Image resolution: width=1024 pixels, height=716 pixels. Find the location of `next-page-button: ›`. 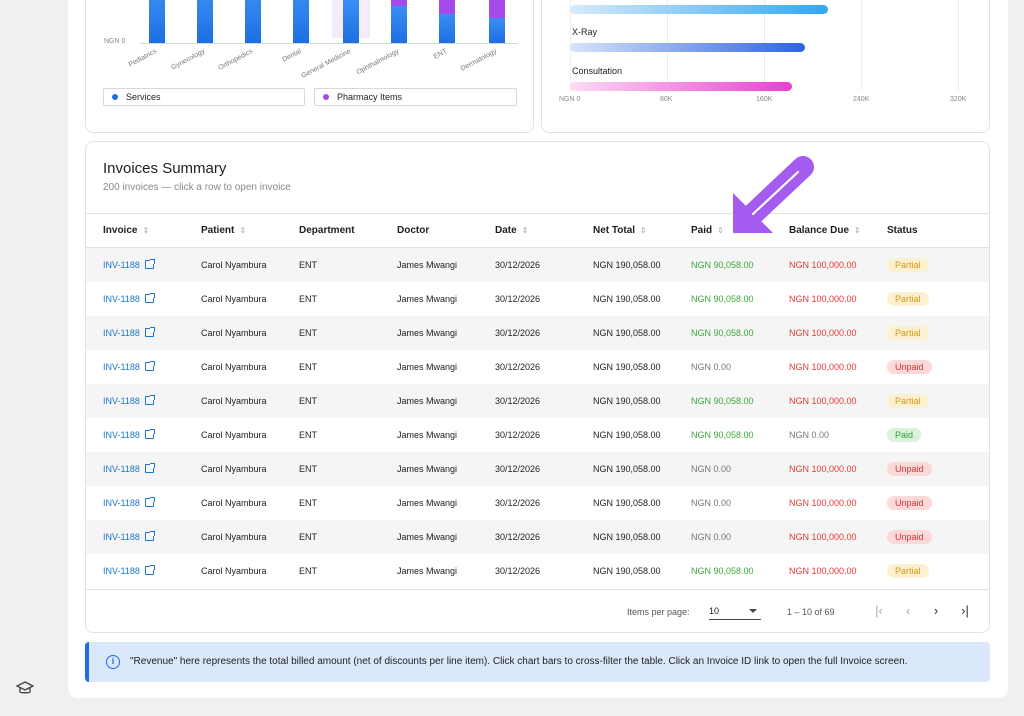

next-page-button: › is located at coordinates (936, 610).